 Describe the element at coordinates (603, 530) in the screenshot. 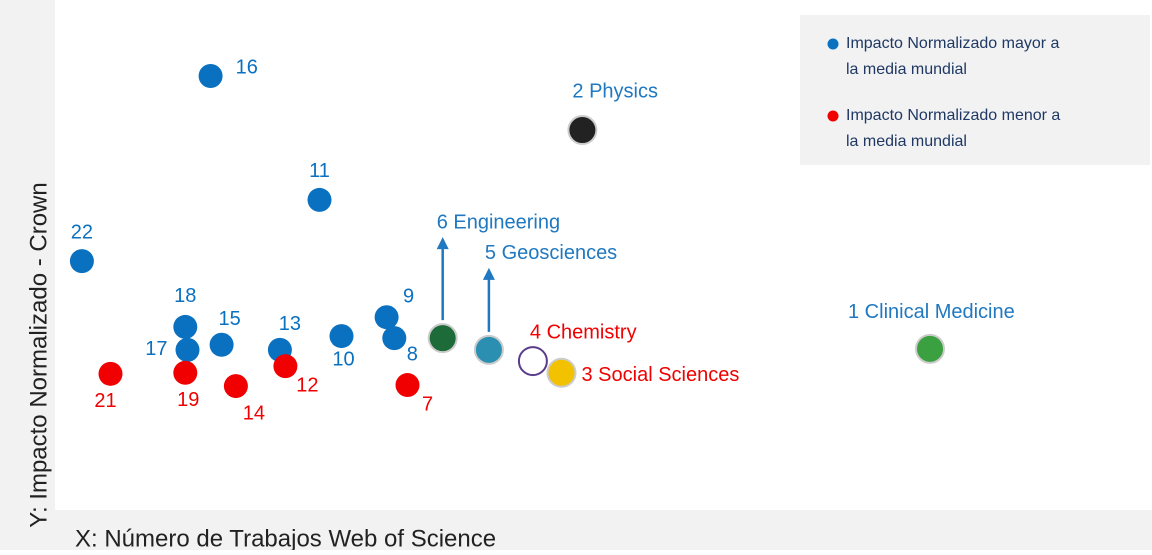

I see `x-axis-band` at that location.